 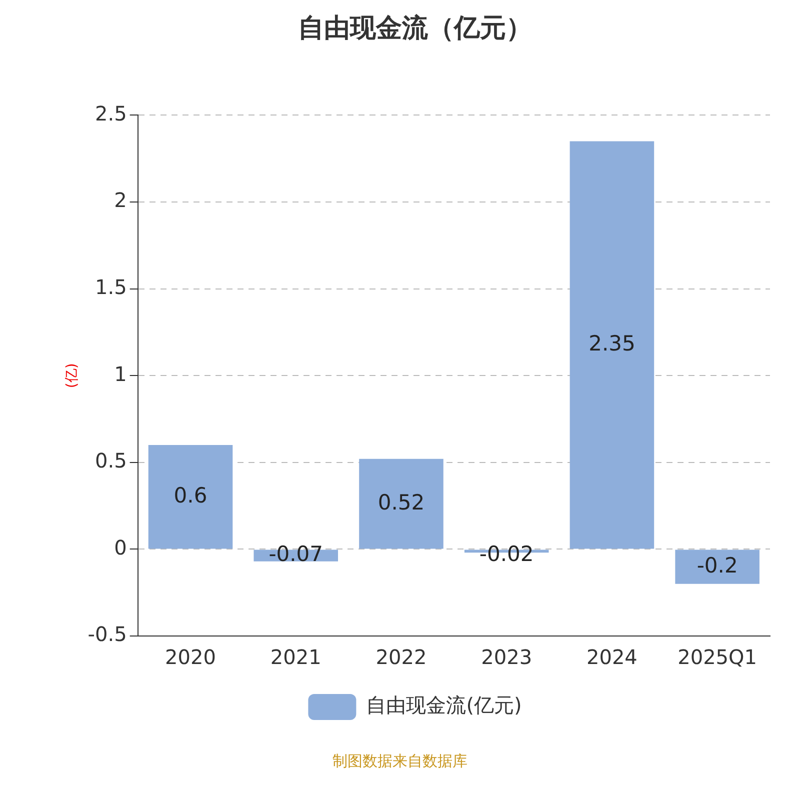 I want to click on text: 制图数据来自数据库, so click(x=400, y=761).